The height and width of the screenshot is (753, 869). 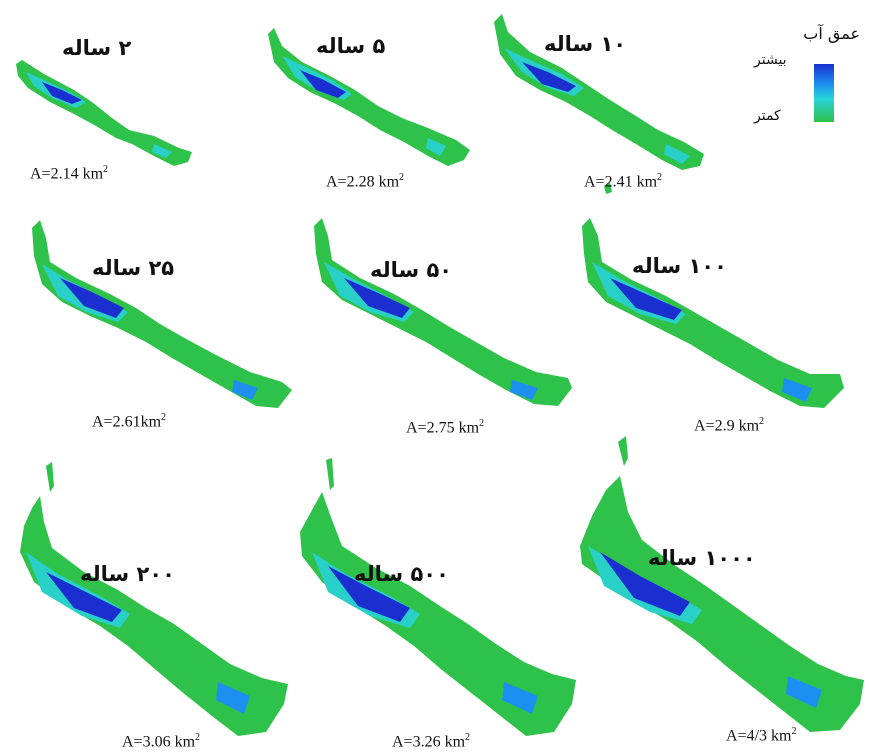 I want to click on area-label: A=2.14 km2, so click(x=69, y=173).